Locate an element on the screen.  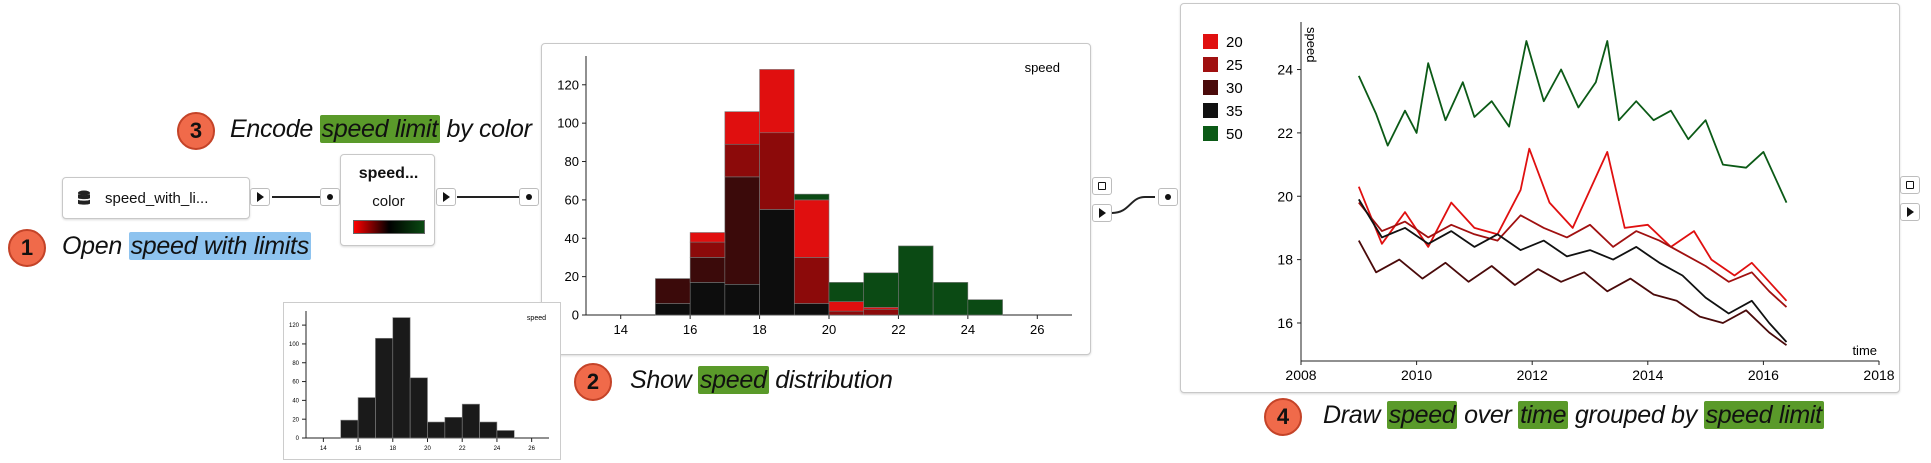
y-tick-label: 0 is located at coordinates (298, 439).